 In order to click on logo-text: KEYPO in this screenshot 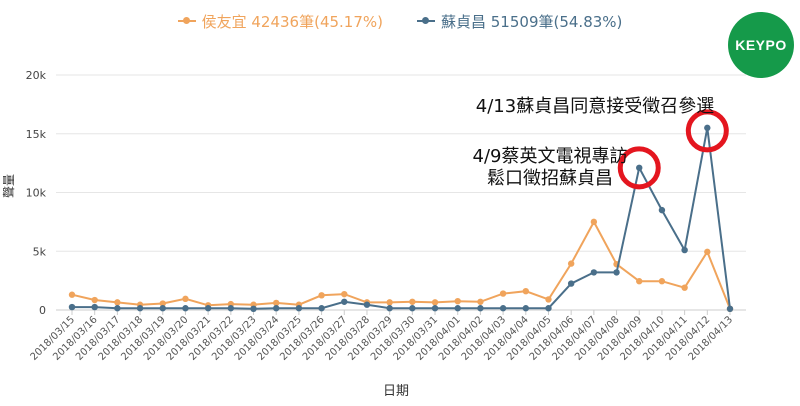, I will do `click(761, 45)`.